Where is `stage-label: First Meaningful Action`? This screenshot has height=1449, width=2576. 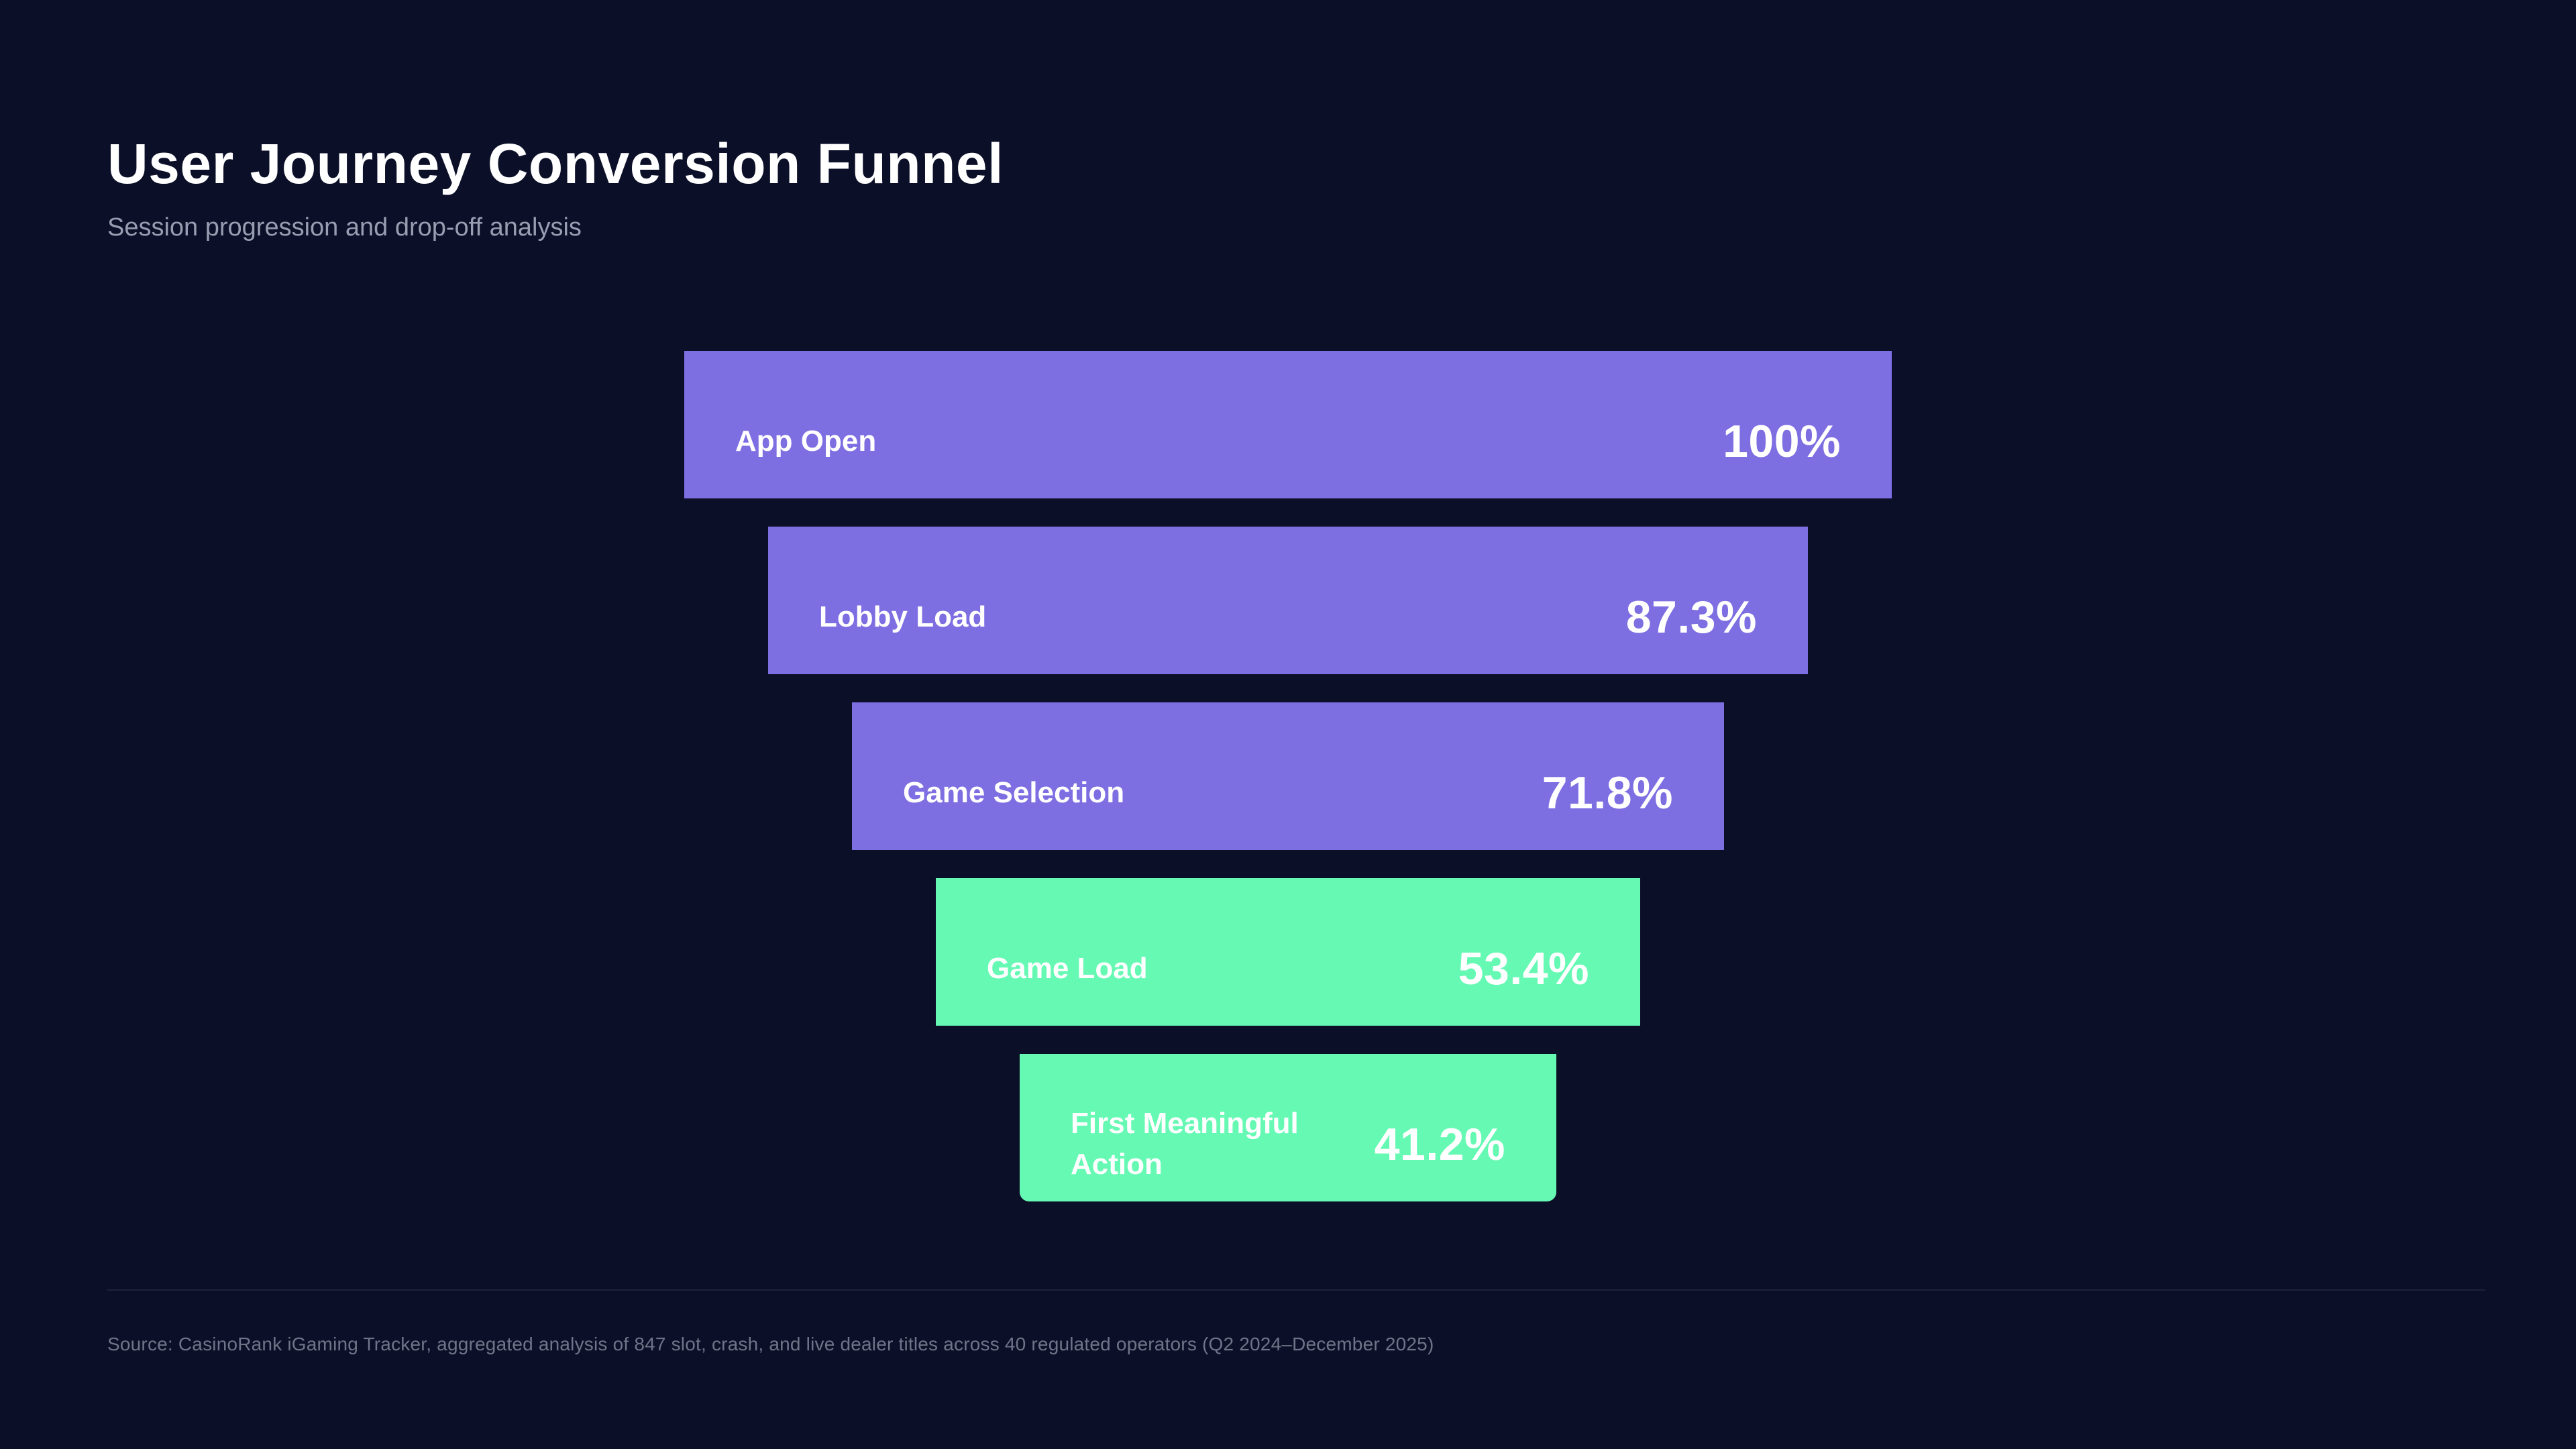 stage-label: First Meaningful Action is located at coordinates (1185, 1144).